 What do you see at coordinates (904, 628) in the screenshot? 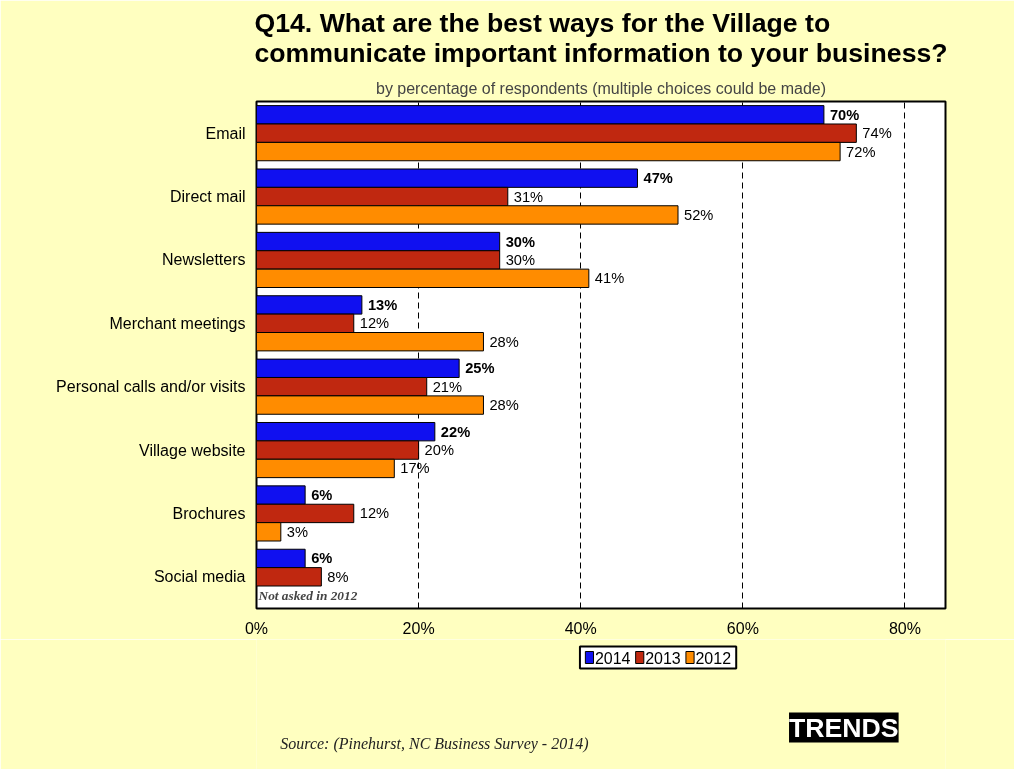
I see `x-tick-label: 80%` at bounding box center [904, 628].